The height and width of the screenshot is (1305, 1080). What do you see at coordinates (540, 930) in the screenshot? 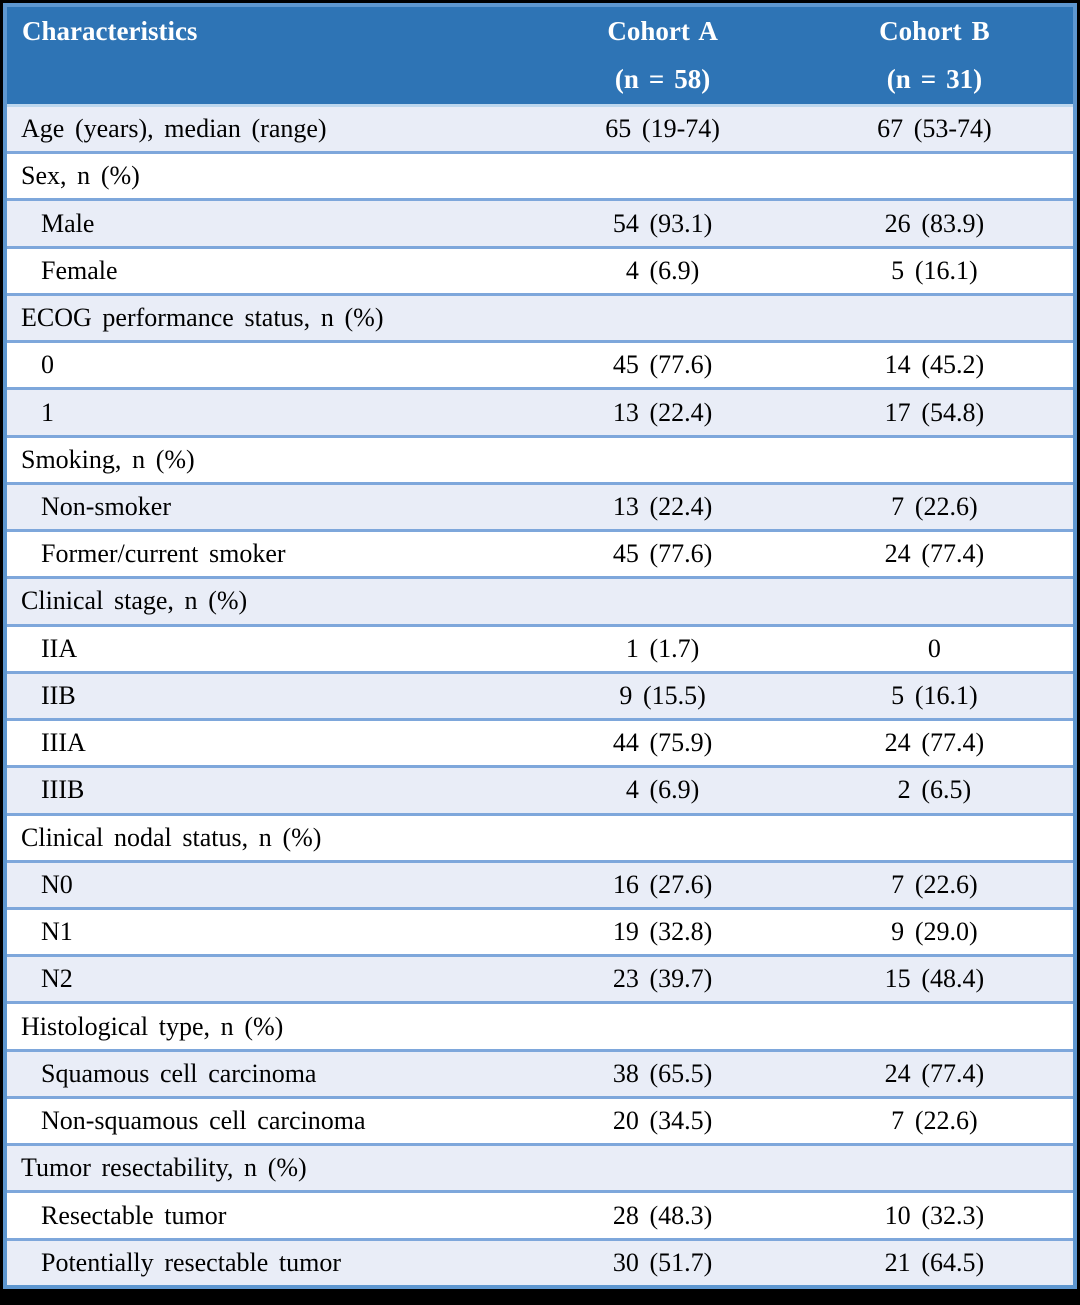
I see `table-row: N1 19 (32.8) 9 (29.0)` at bounding box center [540, 930].